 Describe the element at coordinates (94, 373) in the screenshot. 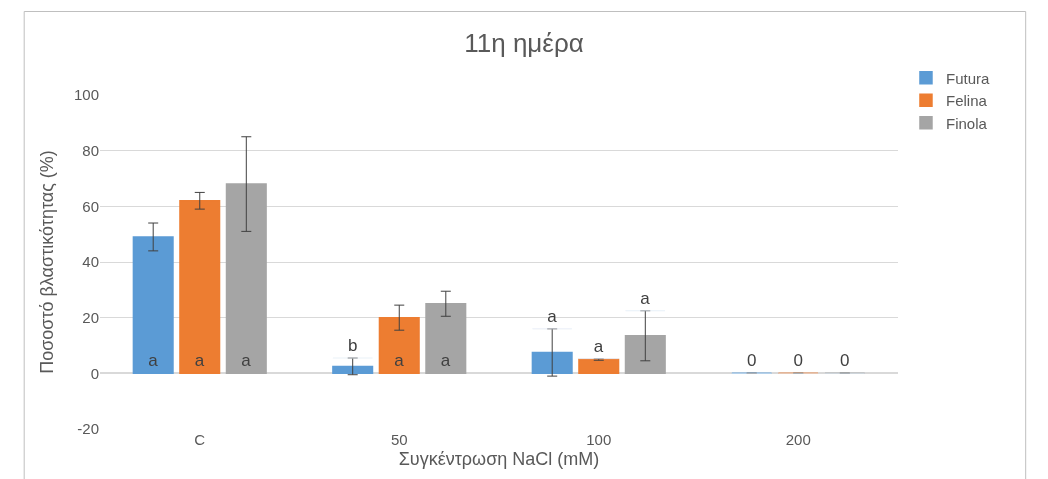

I see `y-tick-label: 0` at that location.